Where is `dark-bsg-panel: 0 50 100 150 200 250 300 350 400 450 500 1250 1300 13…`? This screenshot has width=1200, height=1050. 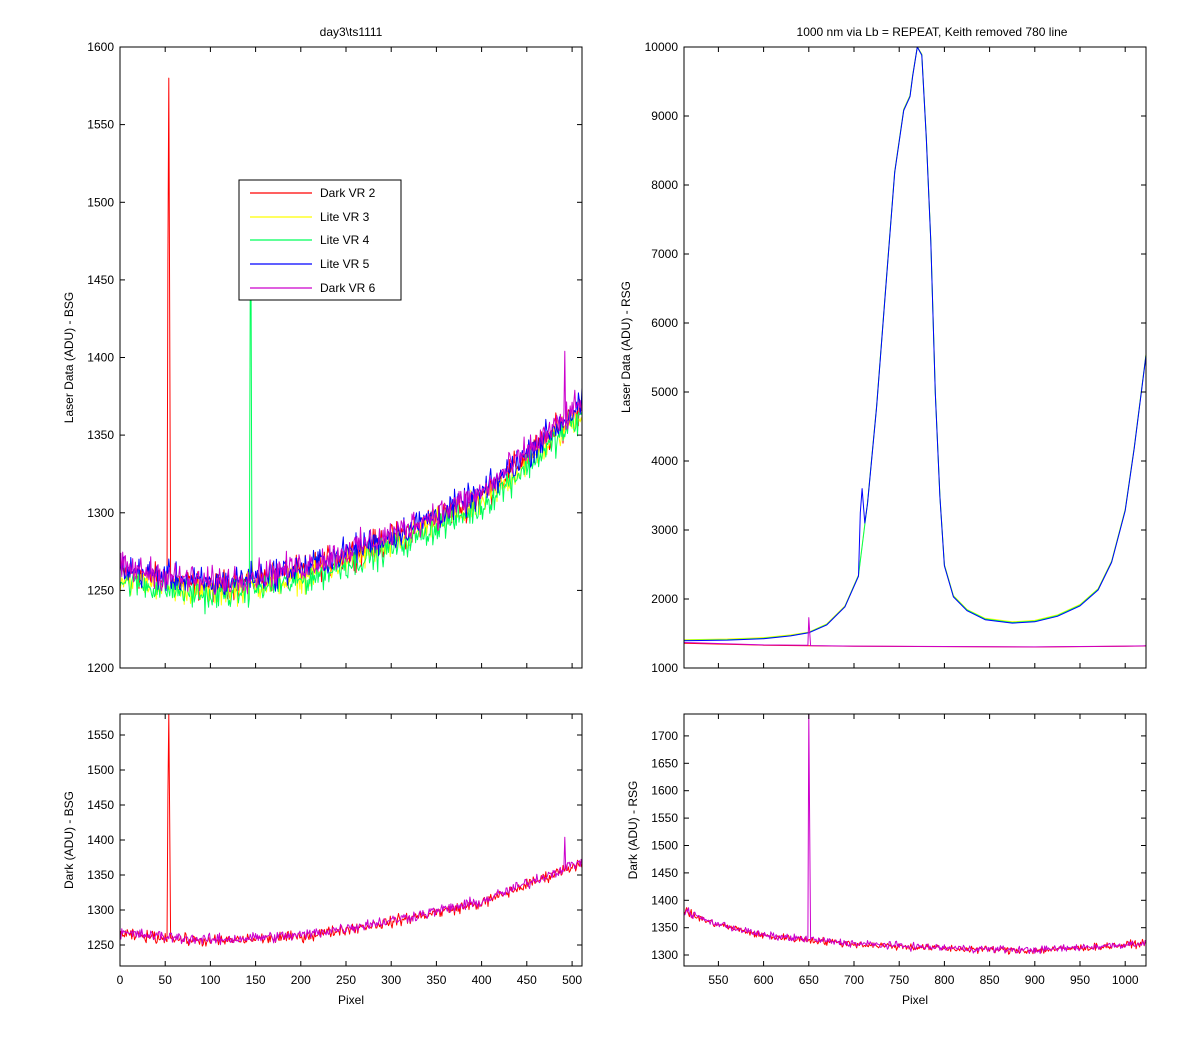
dark-bsg-panel: 0 50 100 150 200 250 300 350 400 450 500 1250 1300 13… is located at coordinates (322, 860).